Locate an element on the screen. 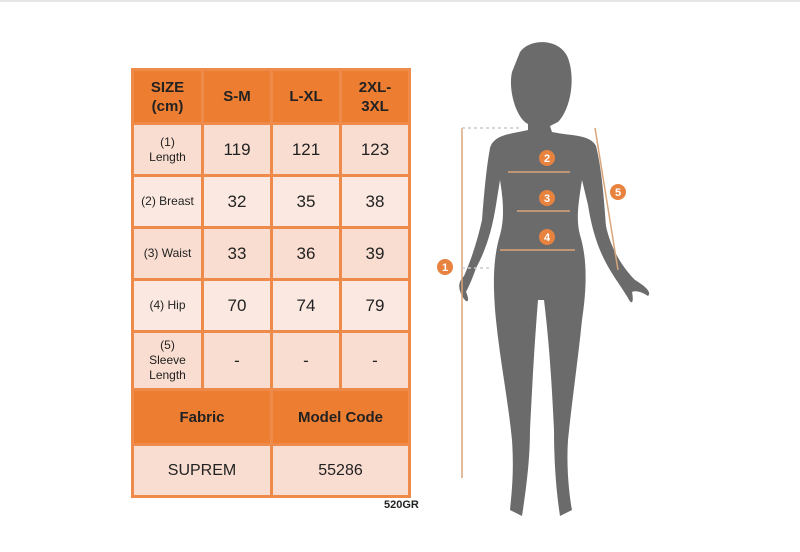 This screenshot has width=800, height=552. header-2xl-3xl: 2XL-3XL is located at coordinates (375, 96).